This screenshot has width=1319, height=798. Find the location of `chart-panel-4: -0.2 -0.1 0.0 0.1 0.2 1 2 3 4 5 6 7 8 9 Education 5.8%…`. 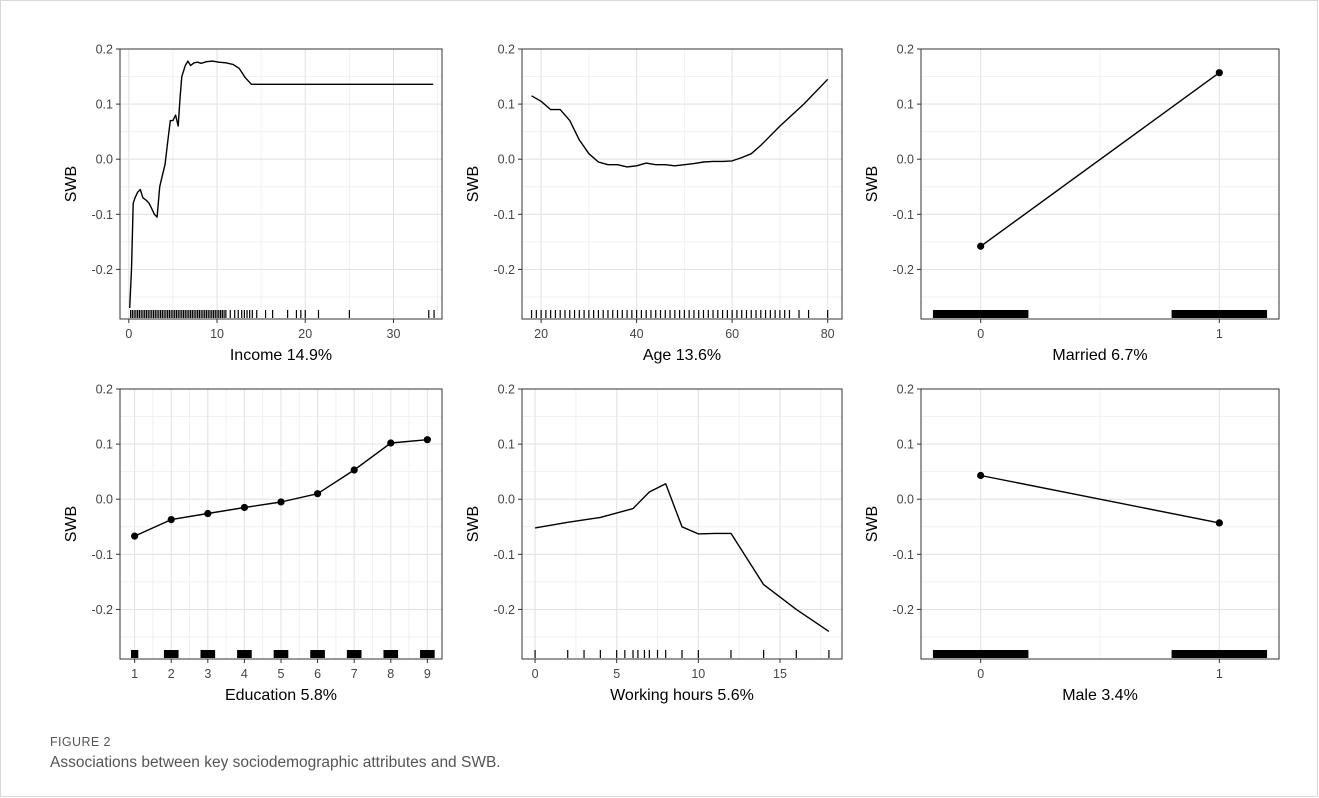

chart-panel-4: -0.2 -0.1 0.0 0.1 0.2 1 2 3 4 5 6 7 8 9 Education 5.8%… is located at coordinates (253, 543).